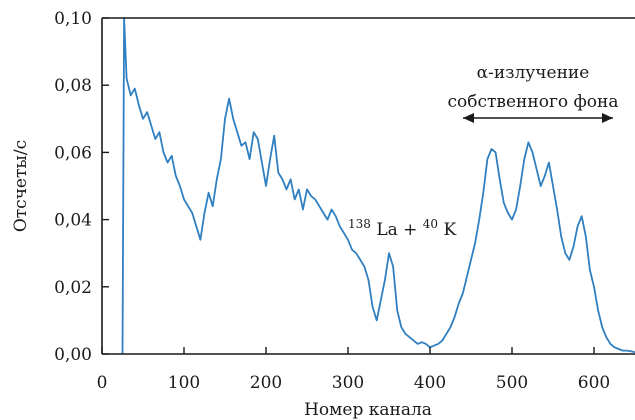  What do you see at coordinates (449, 230) in the screenshot?
I see `k-element: K` at bounding box center [449, 230].